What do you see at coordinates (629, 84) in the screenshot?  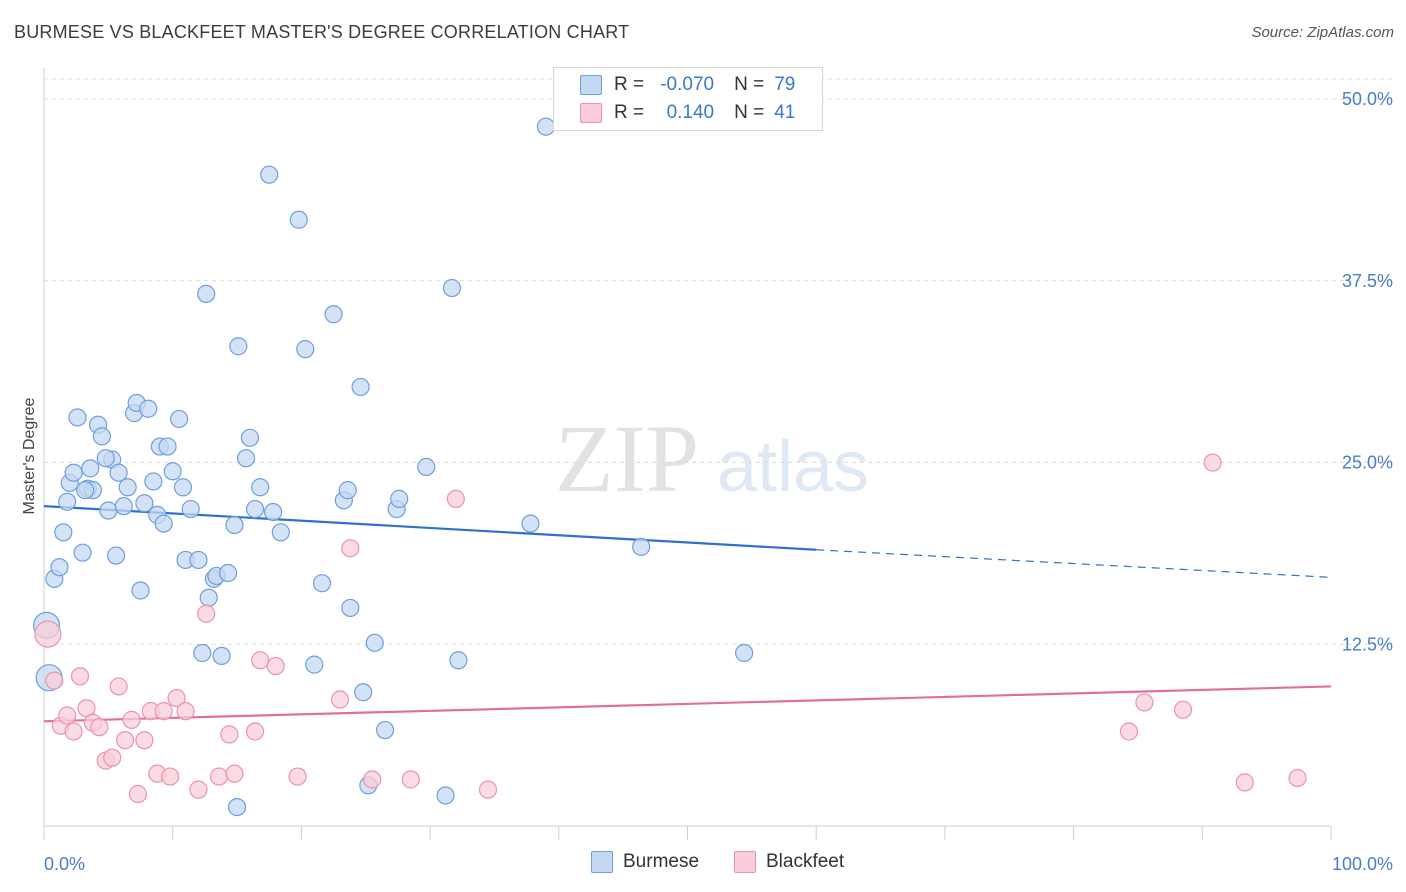 I see `legend-r-label: R =` at bounding box center [629, 84].